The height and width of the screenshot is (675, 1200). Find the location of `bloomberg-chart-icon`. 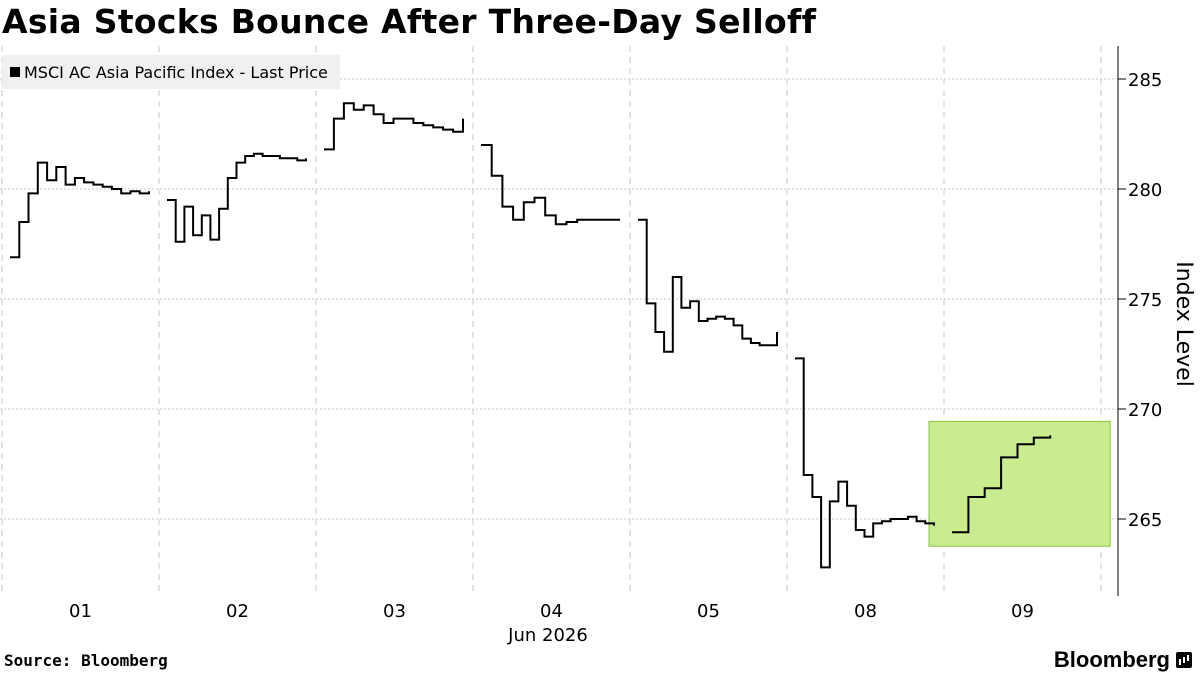

bloomberg-chart-icon is located at coordinates (1184, 660).